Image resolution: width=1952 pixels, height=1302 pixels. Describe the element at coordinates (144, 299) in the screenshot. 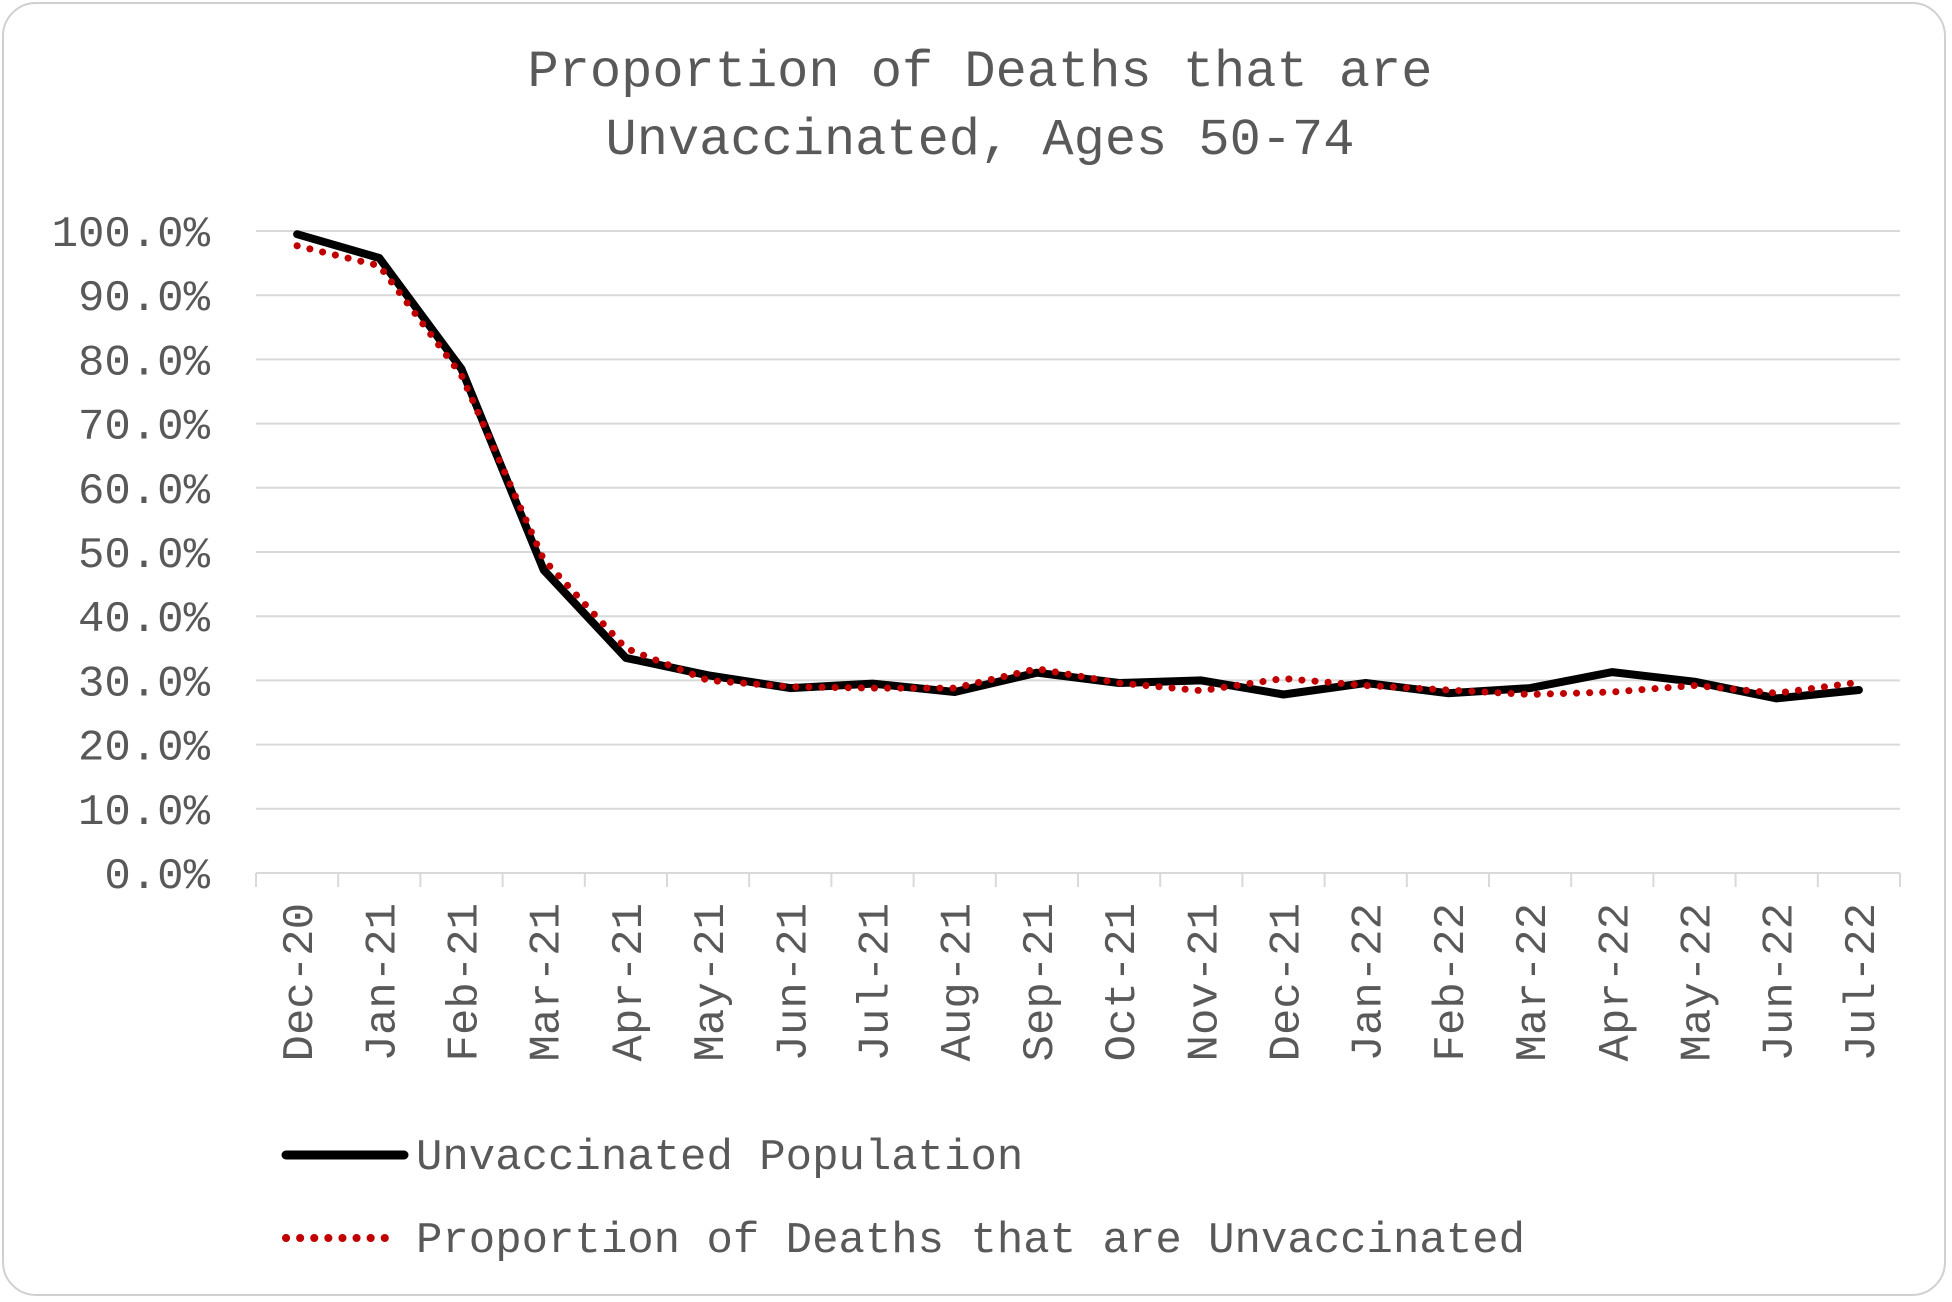

I see `y-tick-label-9: 90.0%` at that location.